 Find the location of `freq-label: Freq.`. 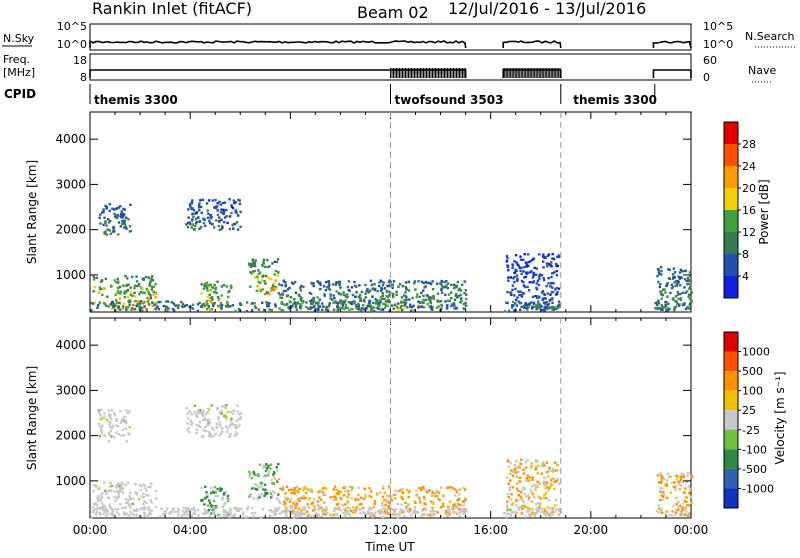

freq-label: Freq. is located at coordinates (16, 59).